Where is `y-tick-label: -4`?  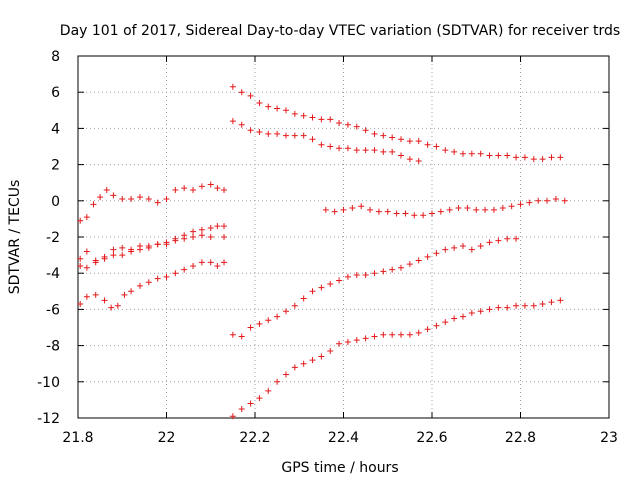
y-tick-label: -4 is located at coordinates (53, 274).